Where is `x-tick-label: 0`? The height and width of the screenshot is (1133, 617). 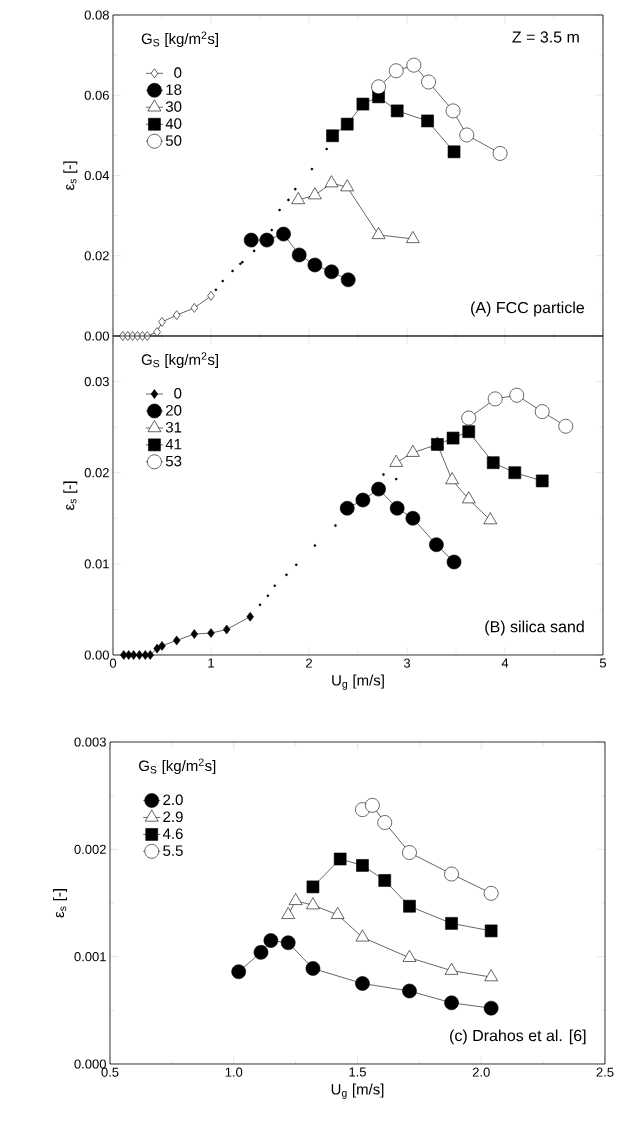 x-tick-label: 0 is located at coordinates (112, 663).